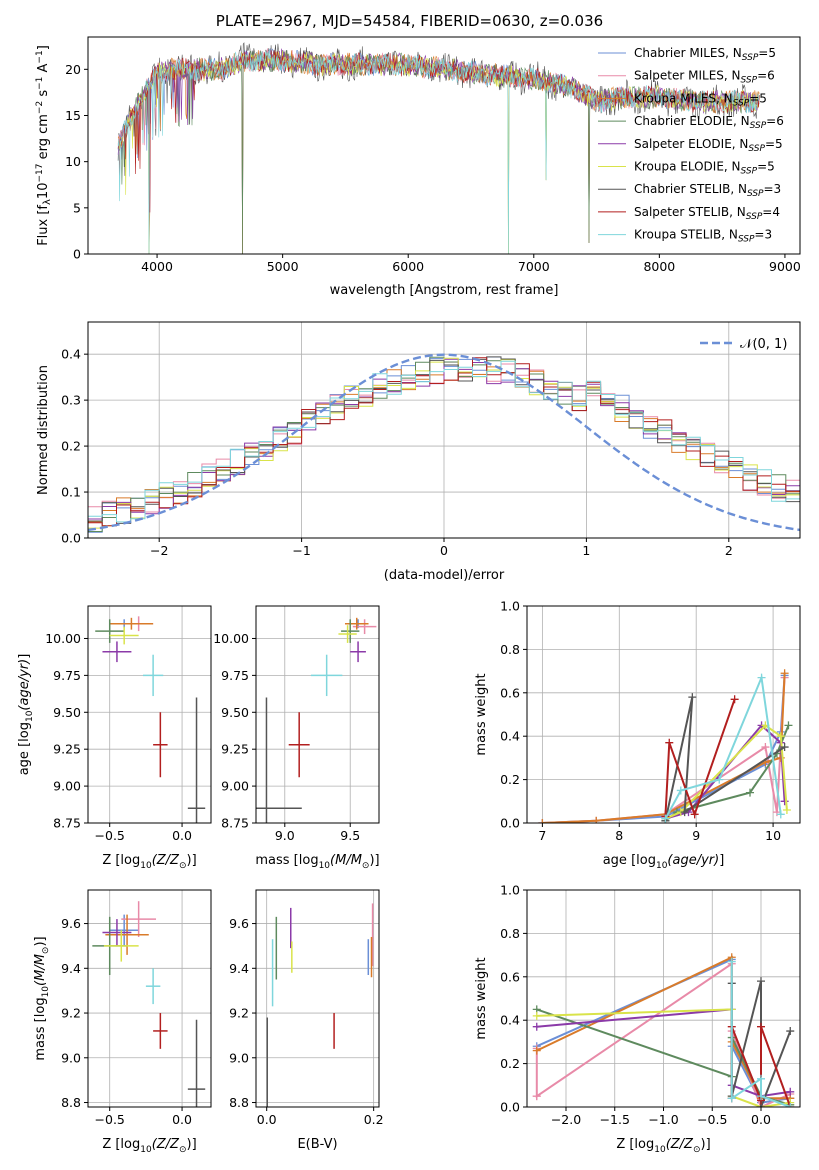  Describe the element at coordinates (444, 290) in the screenshot. I see `x-axis-label: wavelength [Angstrom, rest frame]` at that location.